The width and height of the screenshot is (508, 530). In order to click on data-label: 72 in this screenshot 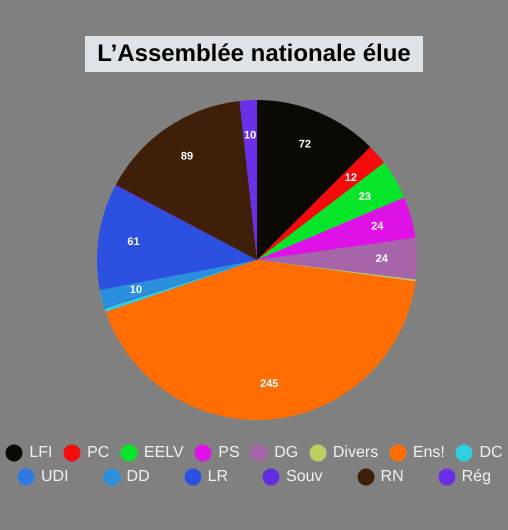, I will do `click(304, 144)`.